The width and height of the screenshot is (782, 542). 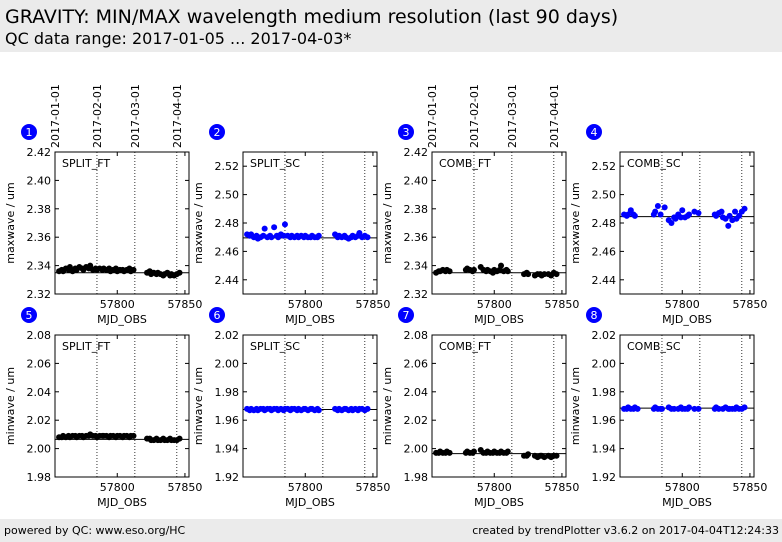 What do you see at coordinates (416, 420) in the screenshot?
I see `y-tick-label: 2.02` at bounding box center [416, 420].